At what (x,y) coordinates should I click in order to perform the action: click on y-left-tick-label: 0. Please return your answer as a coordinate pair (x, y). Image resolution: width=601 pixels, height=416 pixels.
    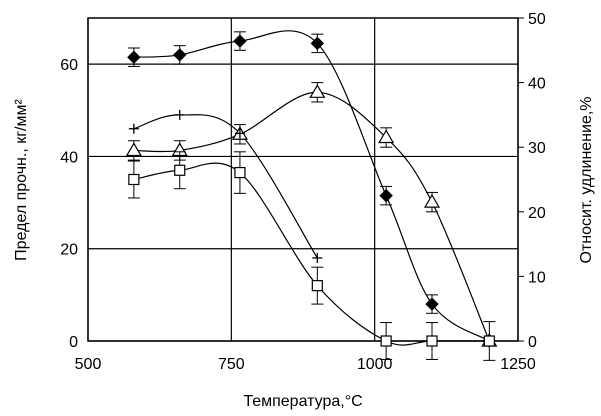
    Looking at the image, I should click on (73, 342).